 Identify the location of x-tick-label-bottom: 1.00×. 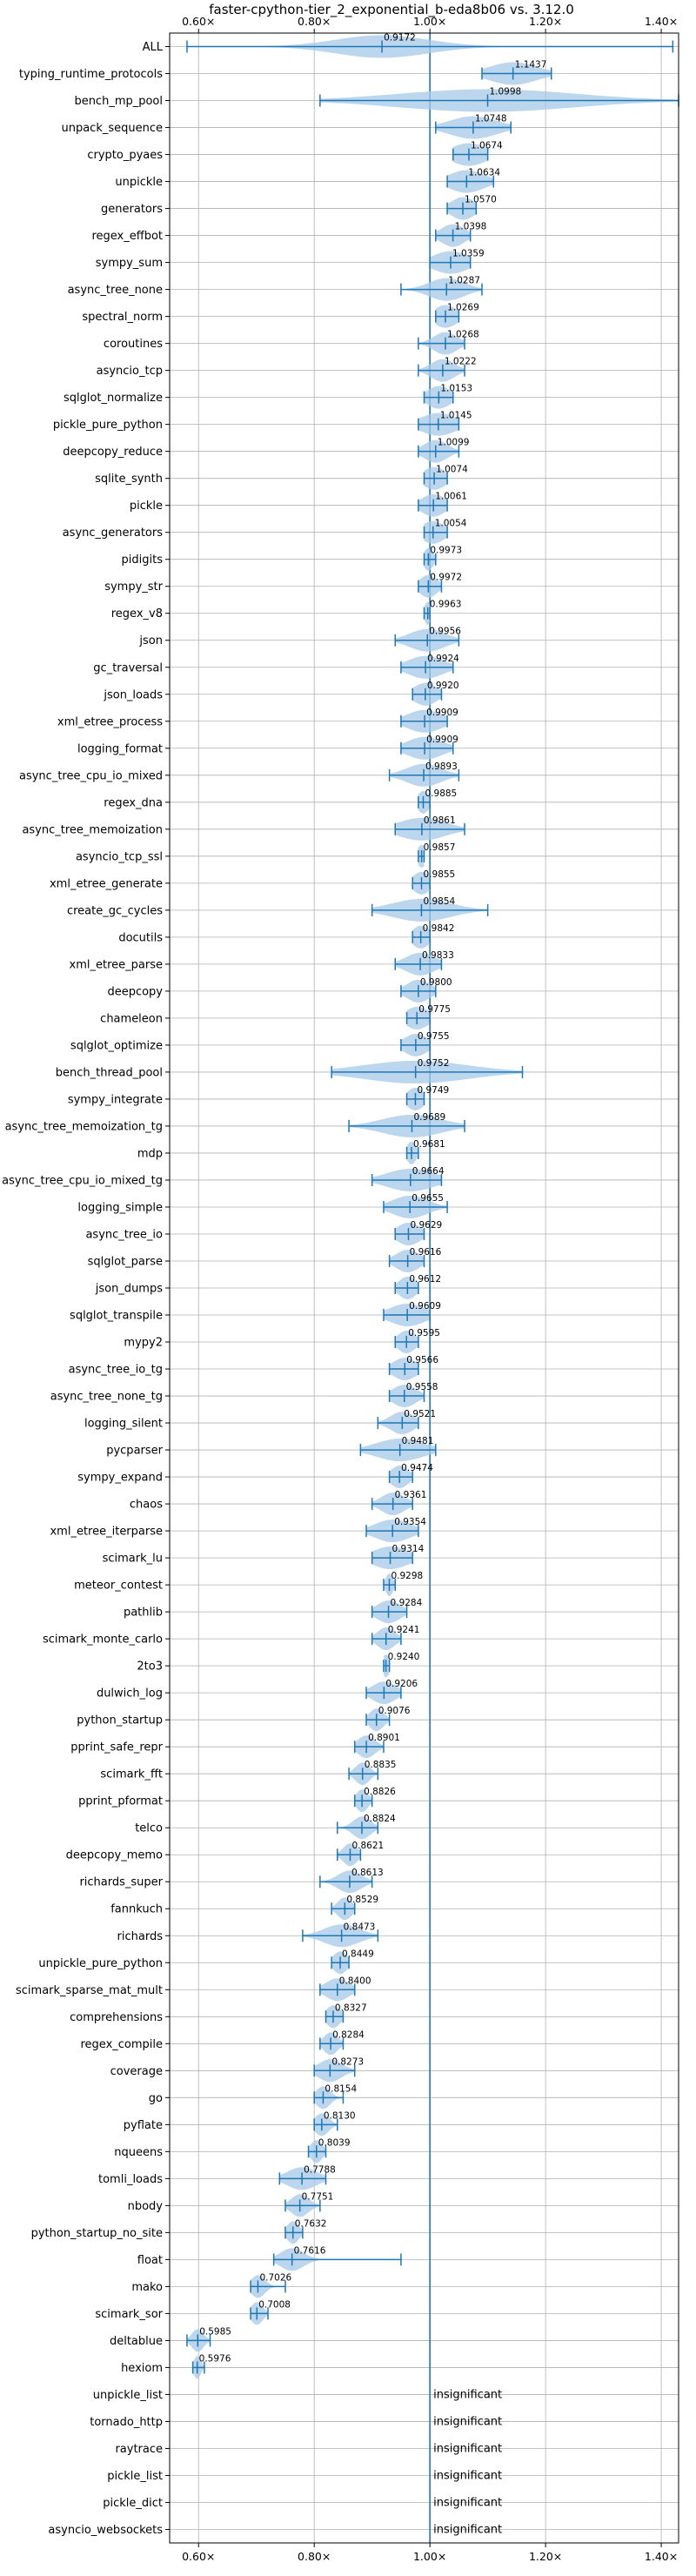
(429, 2556).